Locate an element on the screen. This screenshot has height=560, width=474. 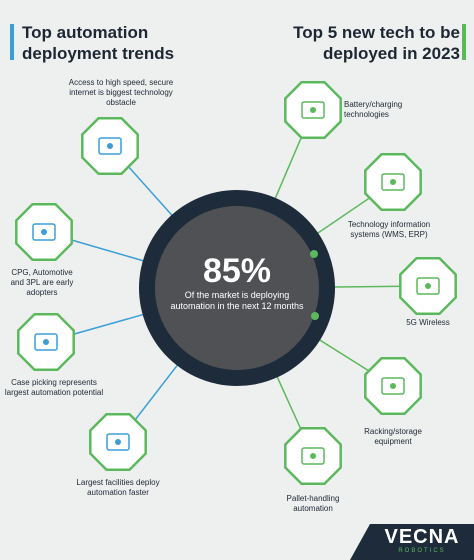
stat: 85% is located at coordinates (237, 271).